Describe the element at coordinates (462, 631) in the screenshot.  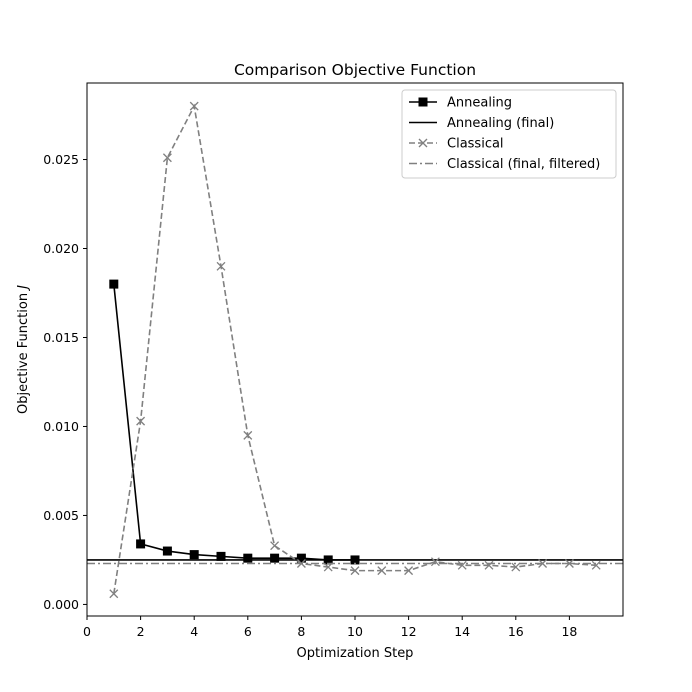
I see `x-tick-label: 14` at that location.